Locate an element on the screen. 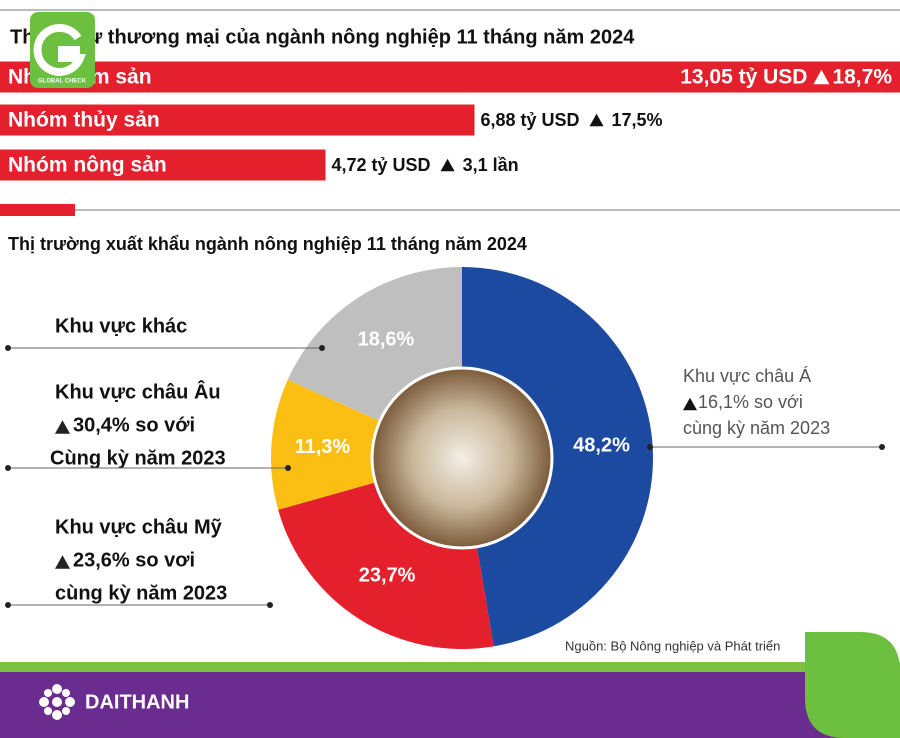  growth-label: 3,1 lần is located at coordinates (491, 165).